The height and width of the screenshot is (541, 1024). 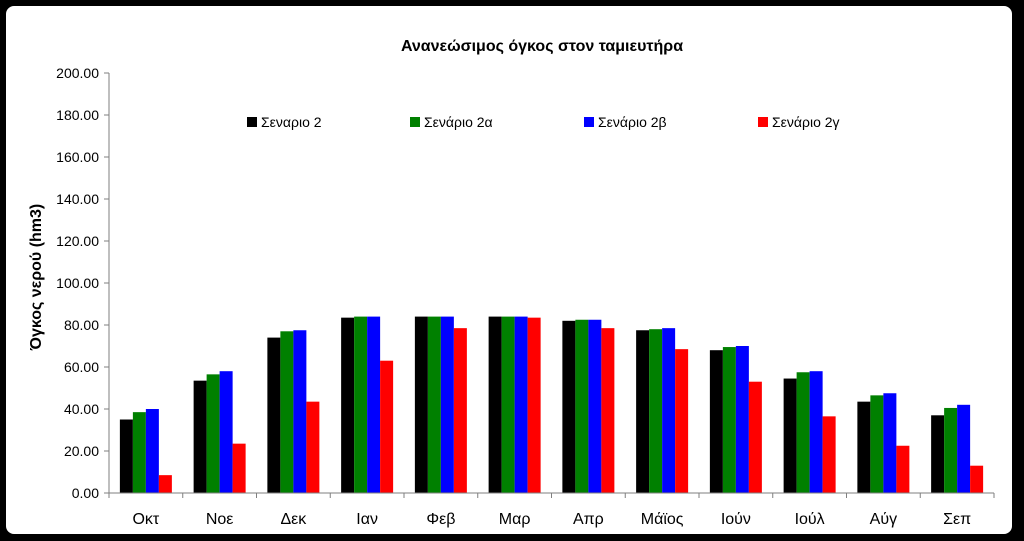 I want to click on legend-label: Σεναριο 2, so click(x=291, y=122).